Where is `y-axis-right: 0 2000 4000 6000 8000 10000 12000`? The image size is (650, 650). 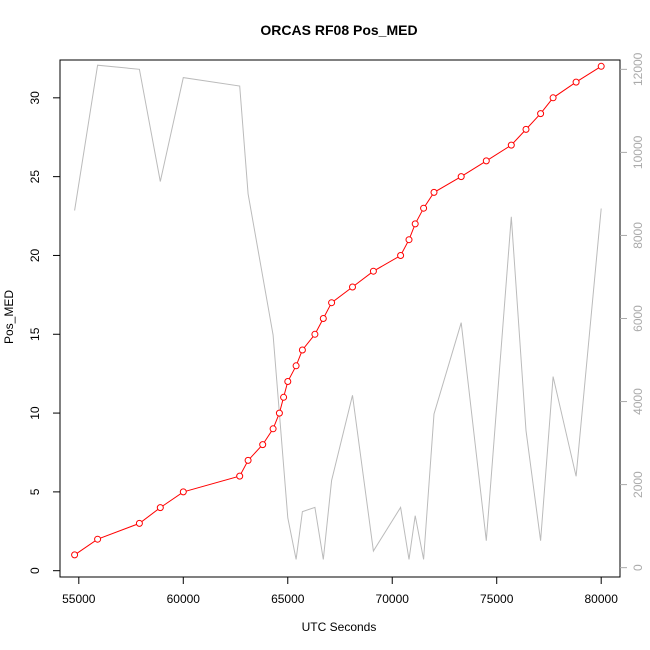 y-axis-right: 0 2000 4000 6000 8000 10000 12000 is located at coordinates (632, 311).